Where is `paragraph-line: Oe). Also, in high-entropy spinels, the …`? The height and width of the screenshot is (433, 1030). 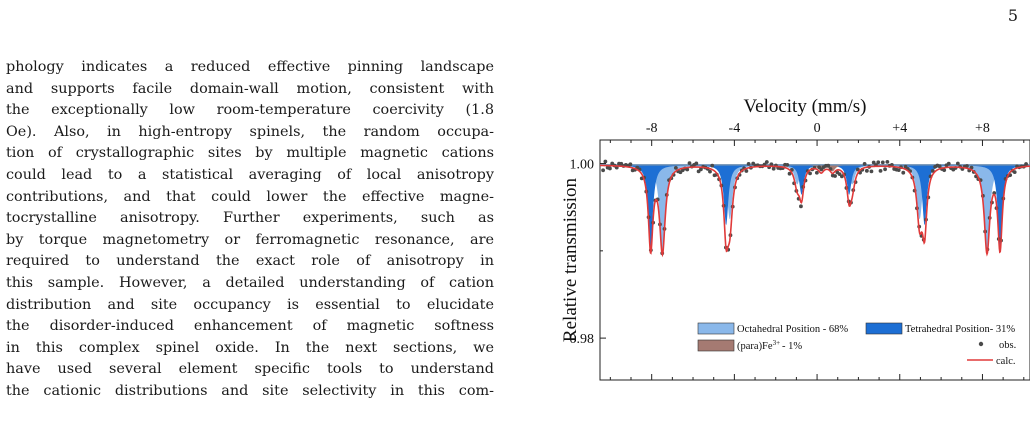 paragraph-line: Oe). Also, in high-entropy spinels, the … is located at coordinates (250, 131).